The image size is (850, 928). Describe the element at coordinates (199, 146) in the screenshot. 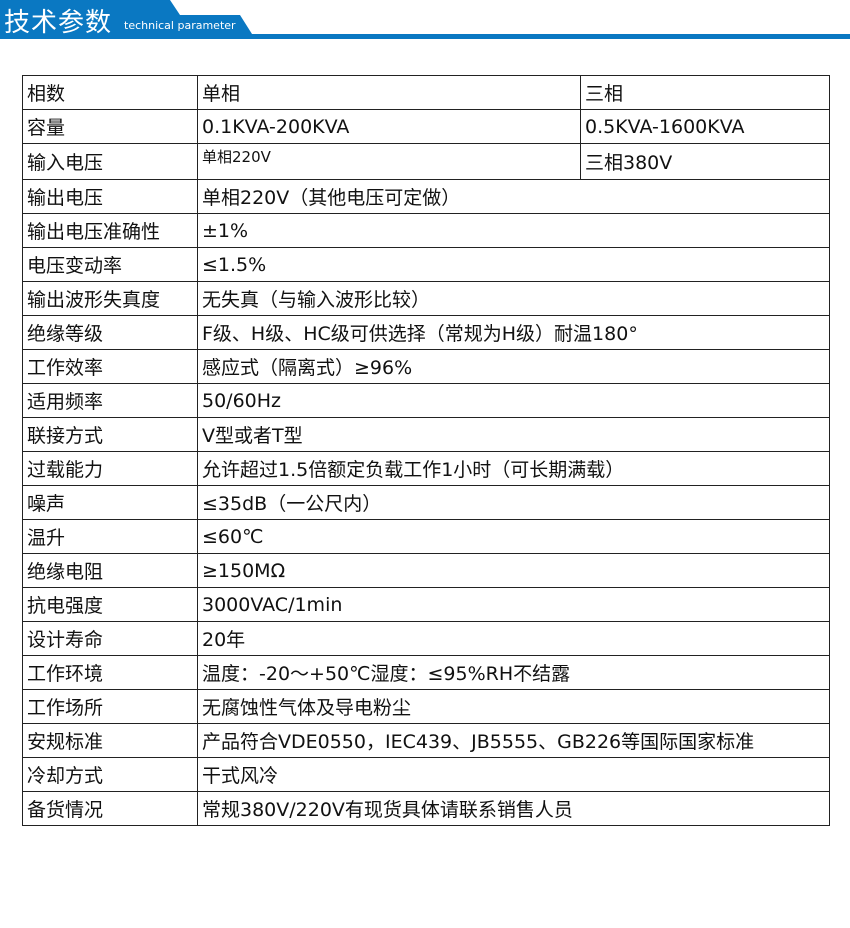

I see `cell-comment-marker` at that location.